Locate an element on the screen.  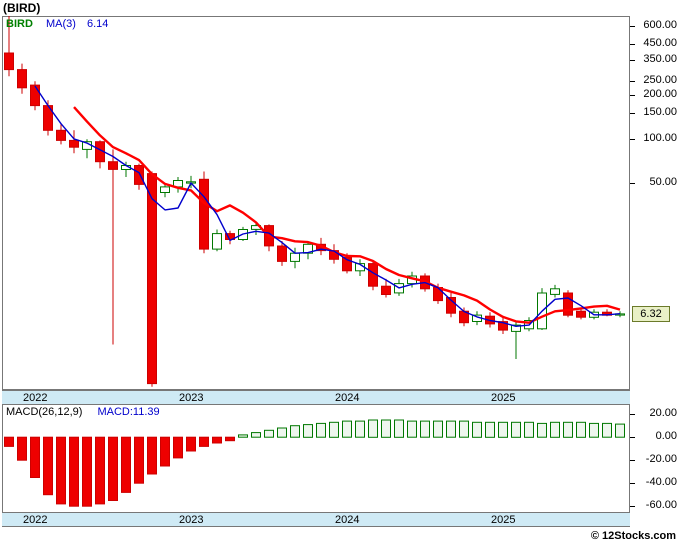
price-tick-label: 50.00 is located at coordinates (663, 182).